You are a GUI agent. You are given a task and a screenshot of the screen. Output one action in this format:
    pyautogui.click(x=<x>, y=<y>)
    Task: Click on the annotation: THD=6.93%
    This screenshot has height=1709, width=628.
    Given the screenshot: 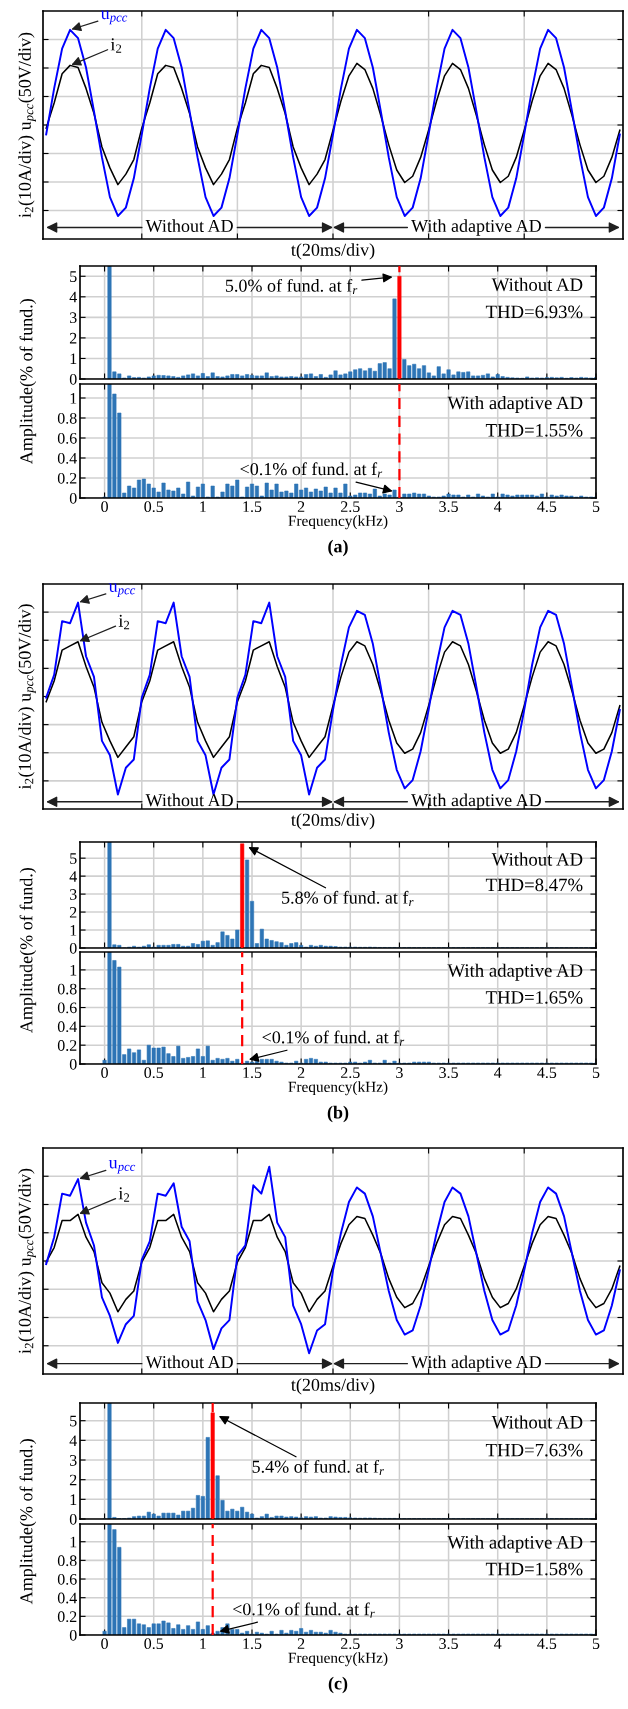 What is the action you would take?
    pyautogui.click(x=534, y=312)
    